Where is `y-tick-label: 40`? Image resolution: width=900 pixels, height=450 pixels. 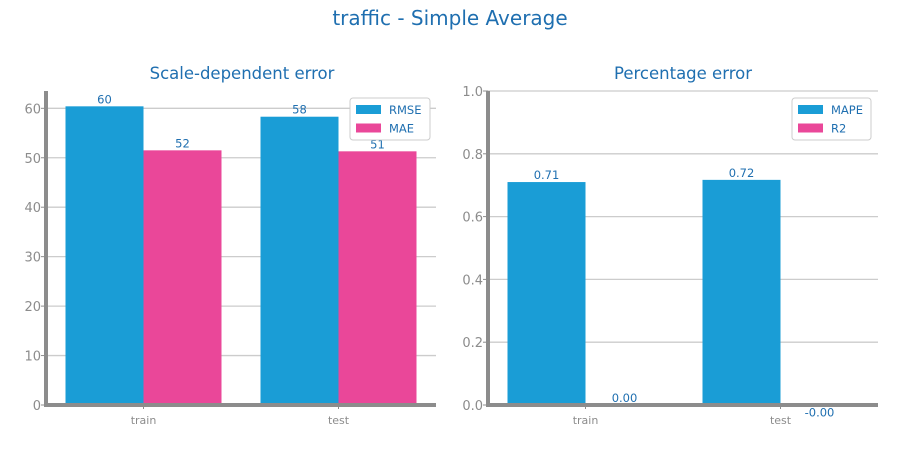
y-tick-label: 40 is located at coordinates (32, 208).